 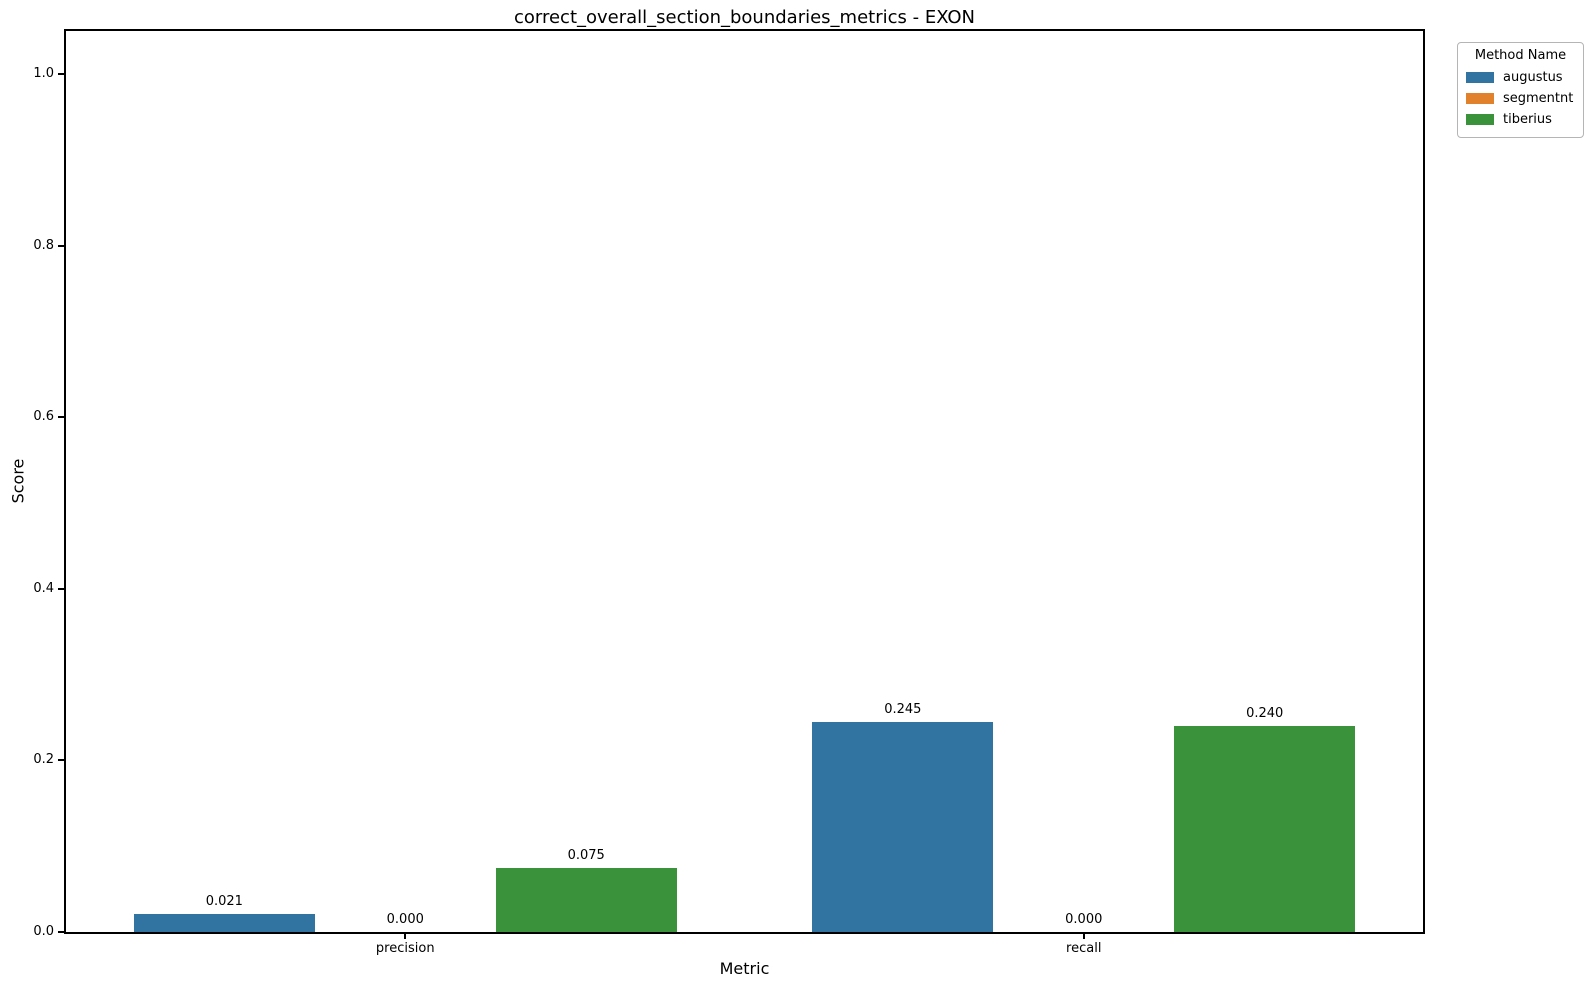 I want to click on bar-tiberius-precision, so click(x=586, y=899).